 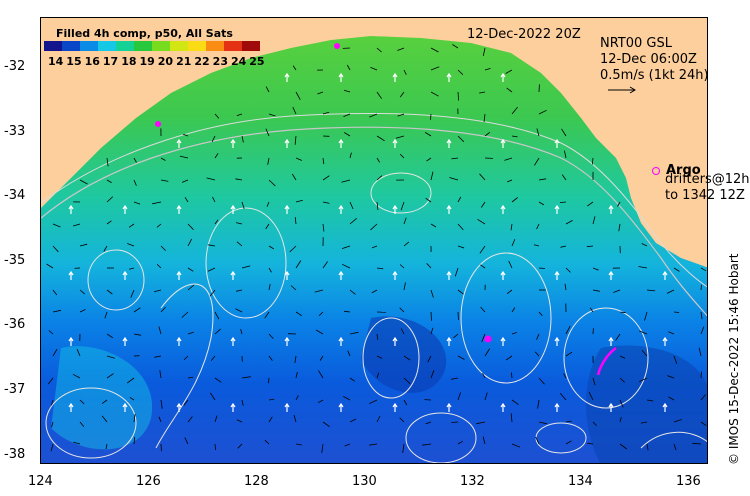 I want to click on longitude-tick-label: 124, so click(x=40, y=481).